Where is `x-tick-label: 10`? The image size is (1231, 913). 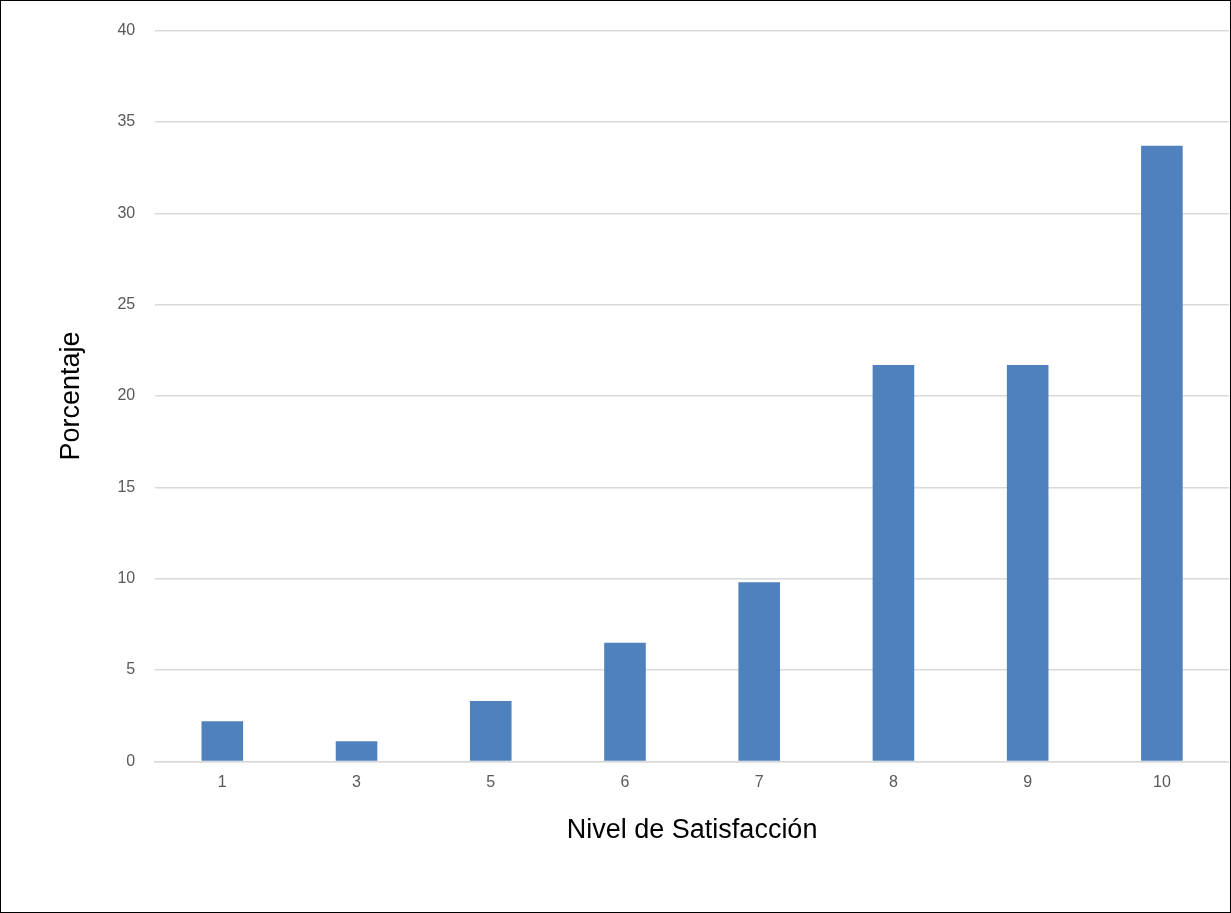
x-tick-label: 10 is located at coordinates (1161, 782).